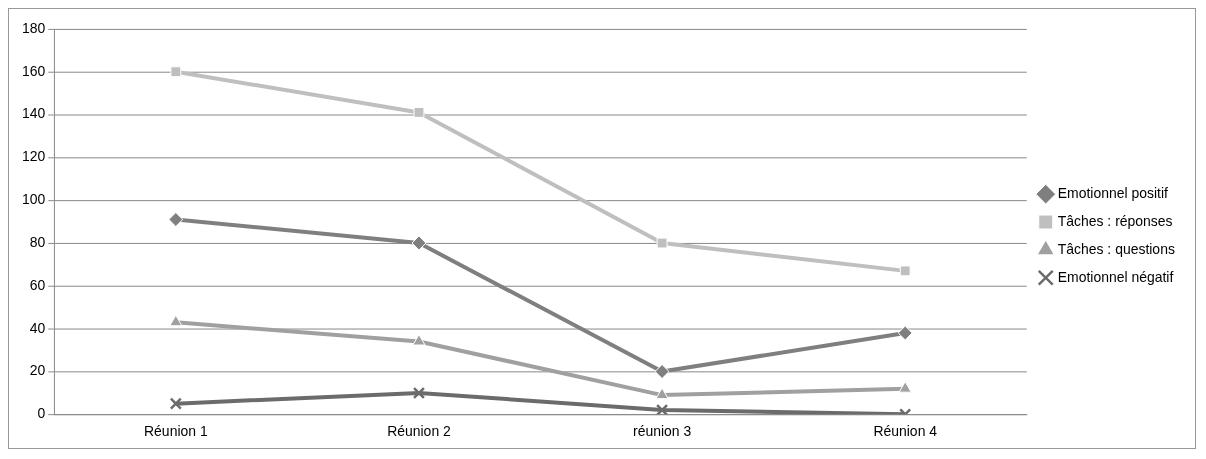  Describe the element at coordinates (34, 27) in the screenshot. I see `y-tick-label: 180` at that location.